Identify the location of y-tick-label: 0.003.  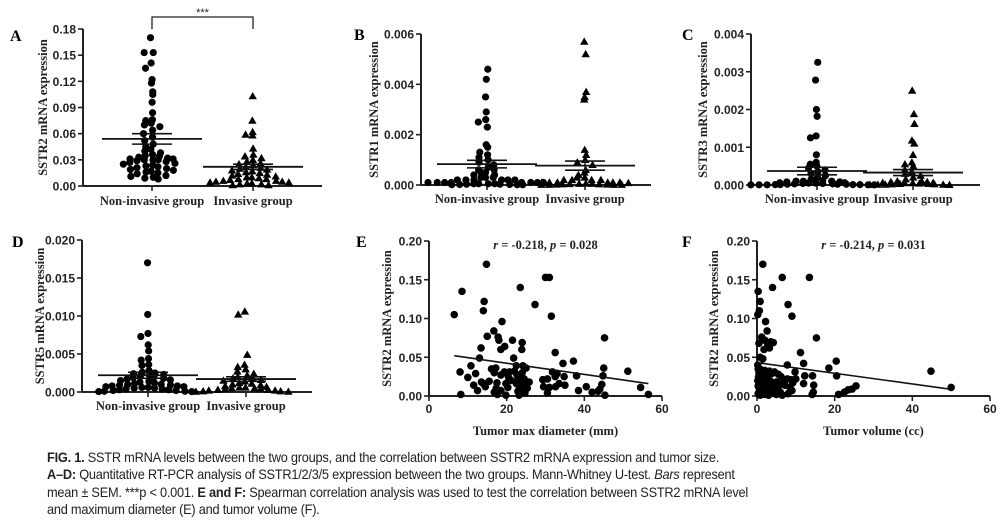
(729, 72).